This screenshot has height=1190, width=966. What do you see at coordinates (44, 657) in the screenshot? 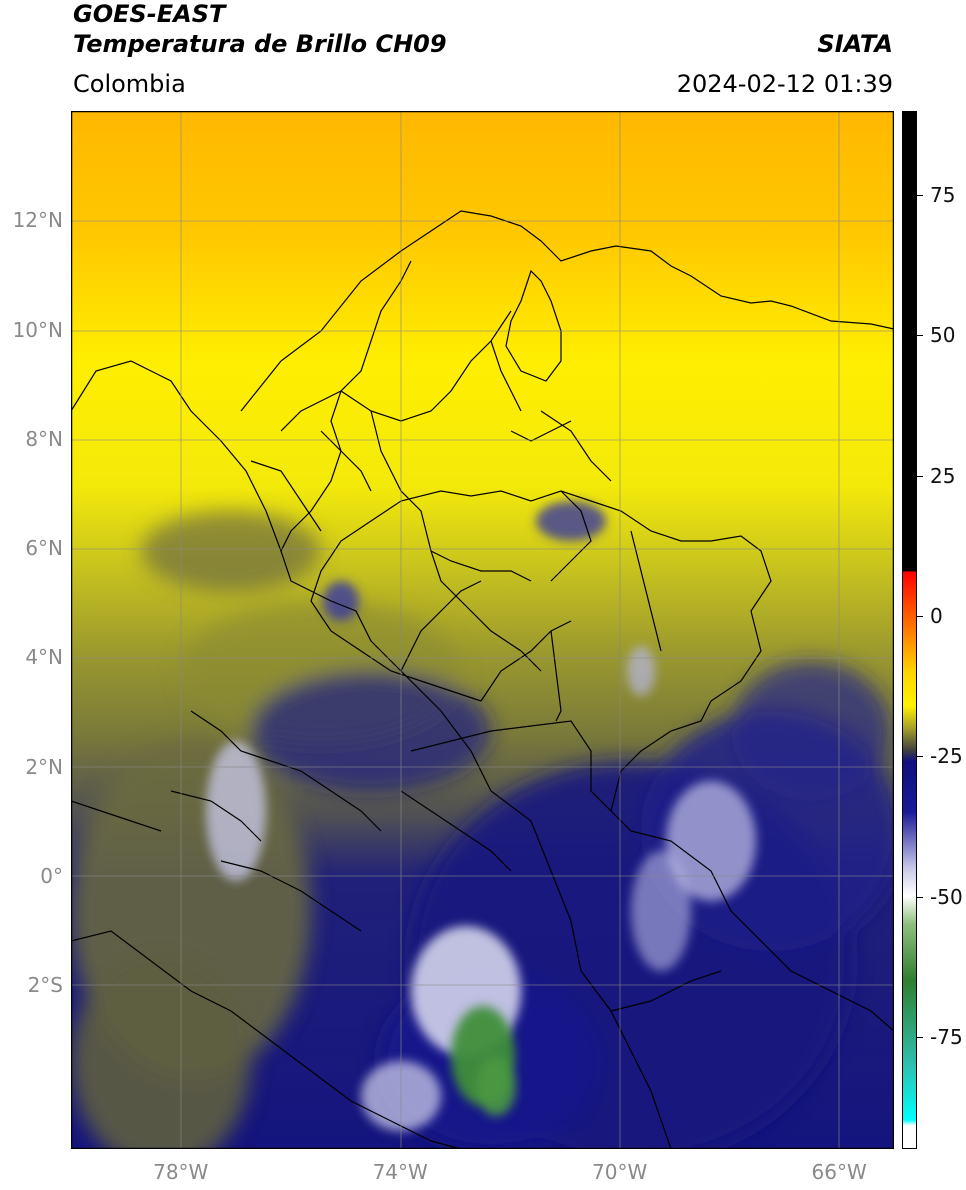
I see `lat-tick-label: 4°N` at bounding box center [44, 657].